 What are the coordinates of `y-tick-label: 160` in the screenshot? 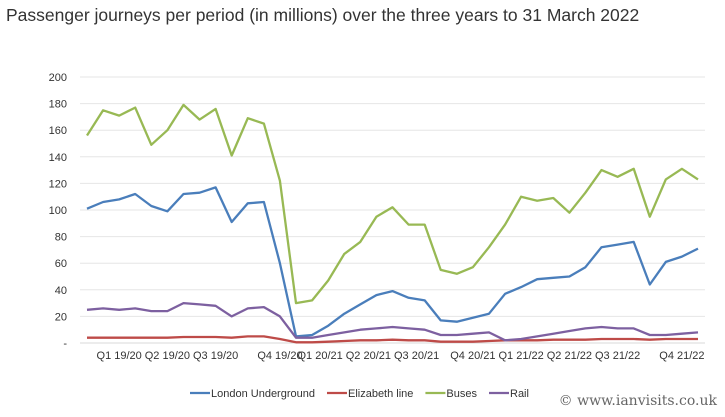 It's located at (58, 131).